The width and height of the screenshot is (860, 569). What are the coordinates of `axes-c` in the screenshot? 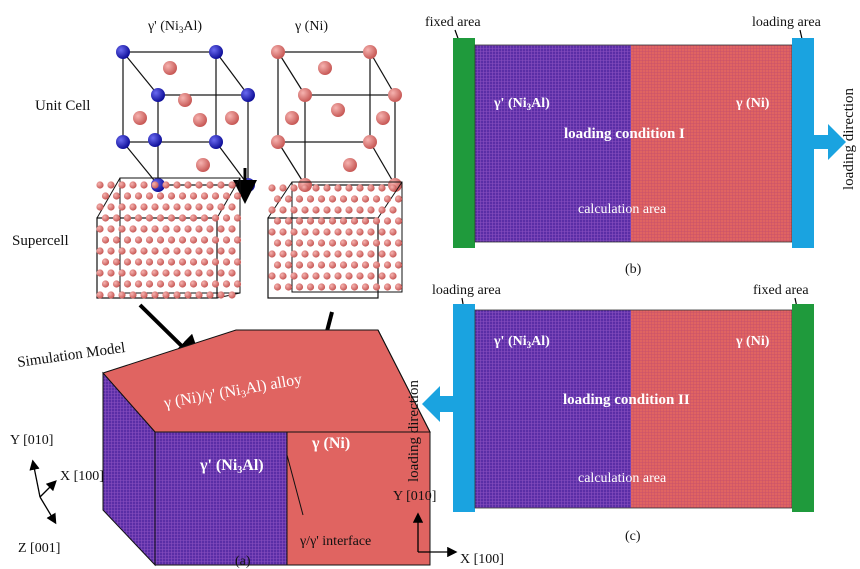 It's located at (435, 535).